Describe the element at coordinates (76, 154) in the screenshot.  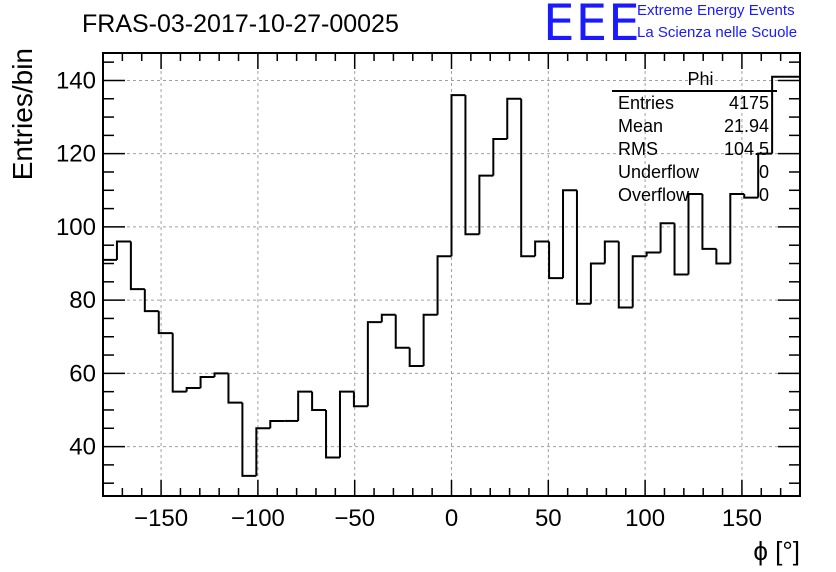
I see `y-tick-label: 120` at that location.